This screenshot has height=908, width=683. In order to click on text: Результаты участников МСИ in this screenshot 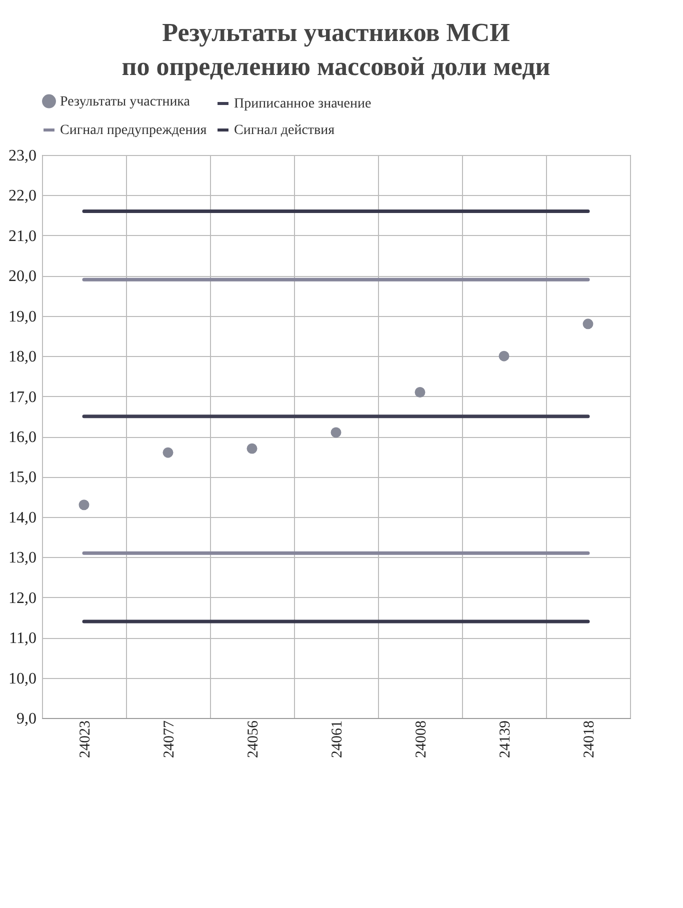, I will do `click(336, 32)`.